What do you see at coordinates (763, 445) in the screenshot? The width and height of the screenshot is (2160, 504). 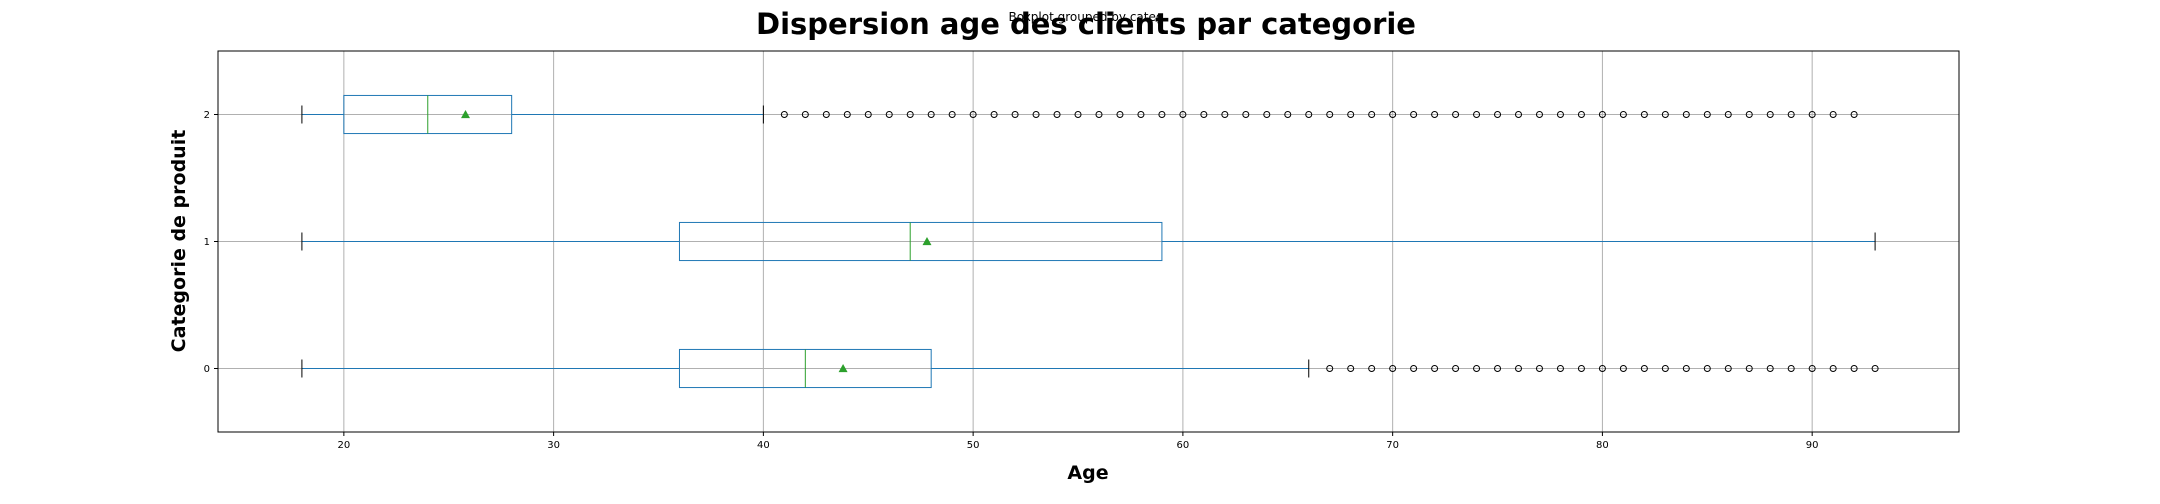 I see `x-tick-label: 40` at bounding box center [763, 445].